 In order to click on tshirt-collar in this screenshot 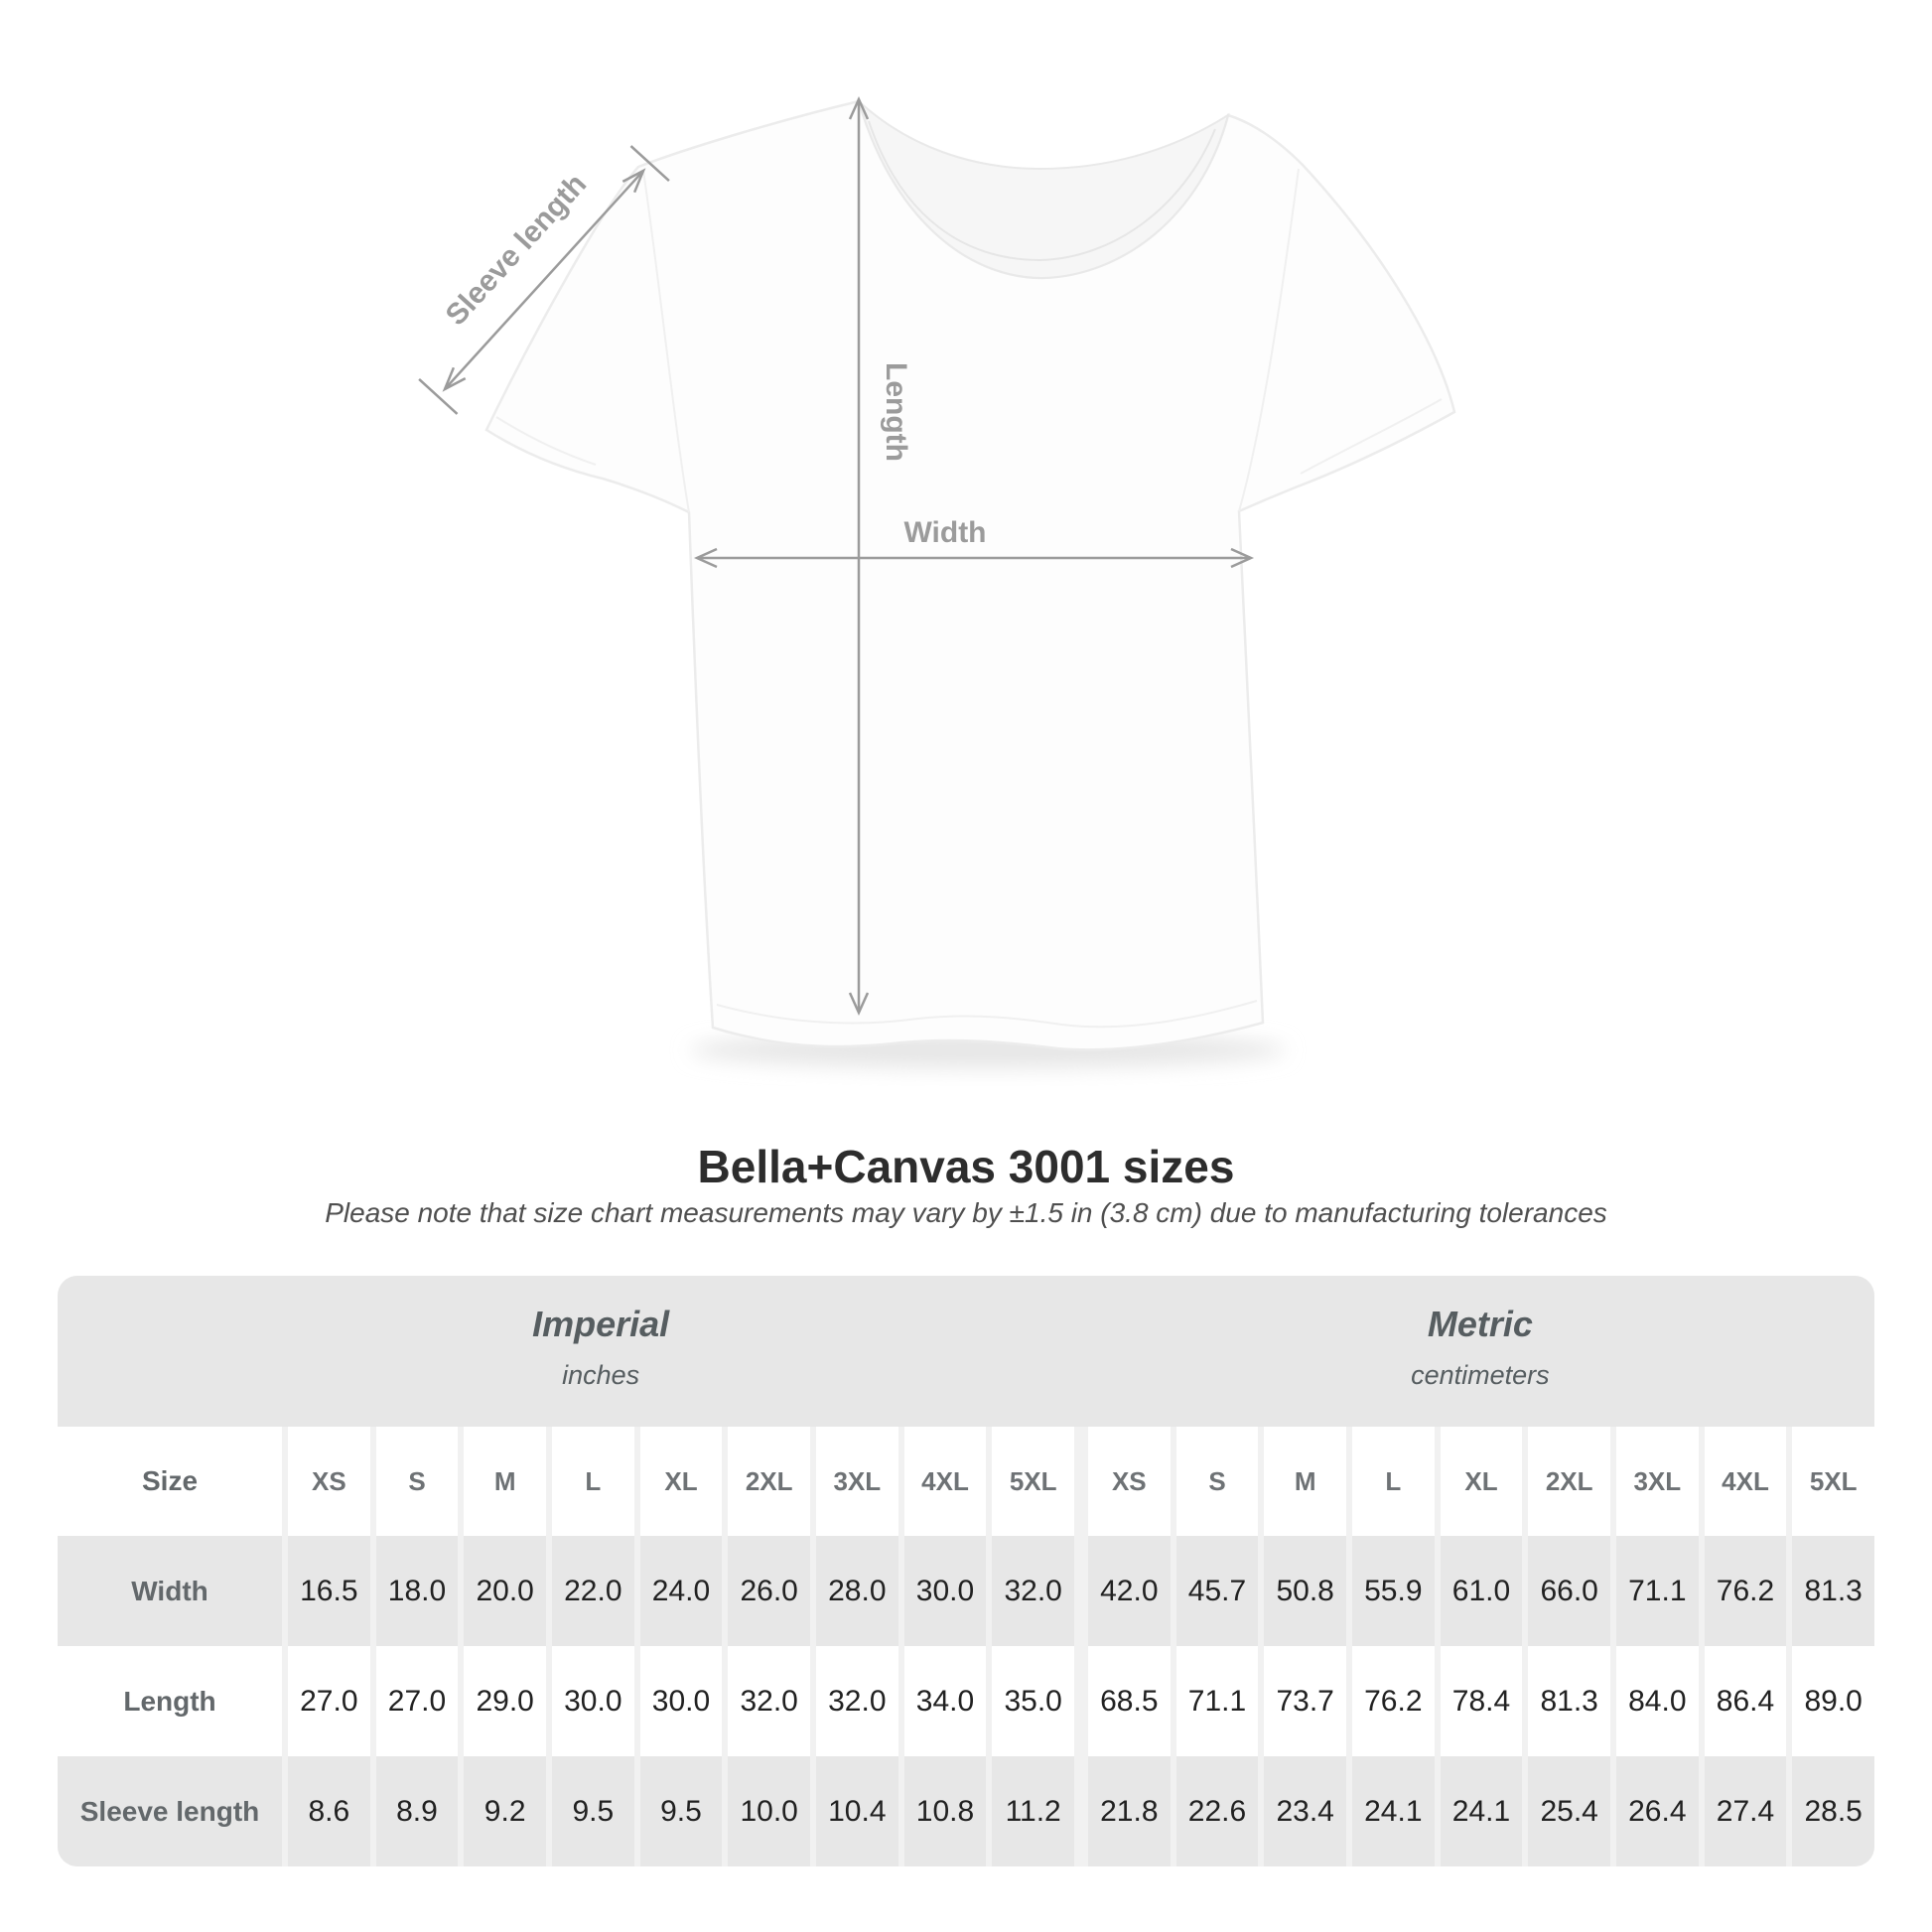, I will do `click(1043, 188)`.